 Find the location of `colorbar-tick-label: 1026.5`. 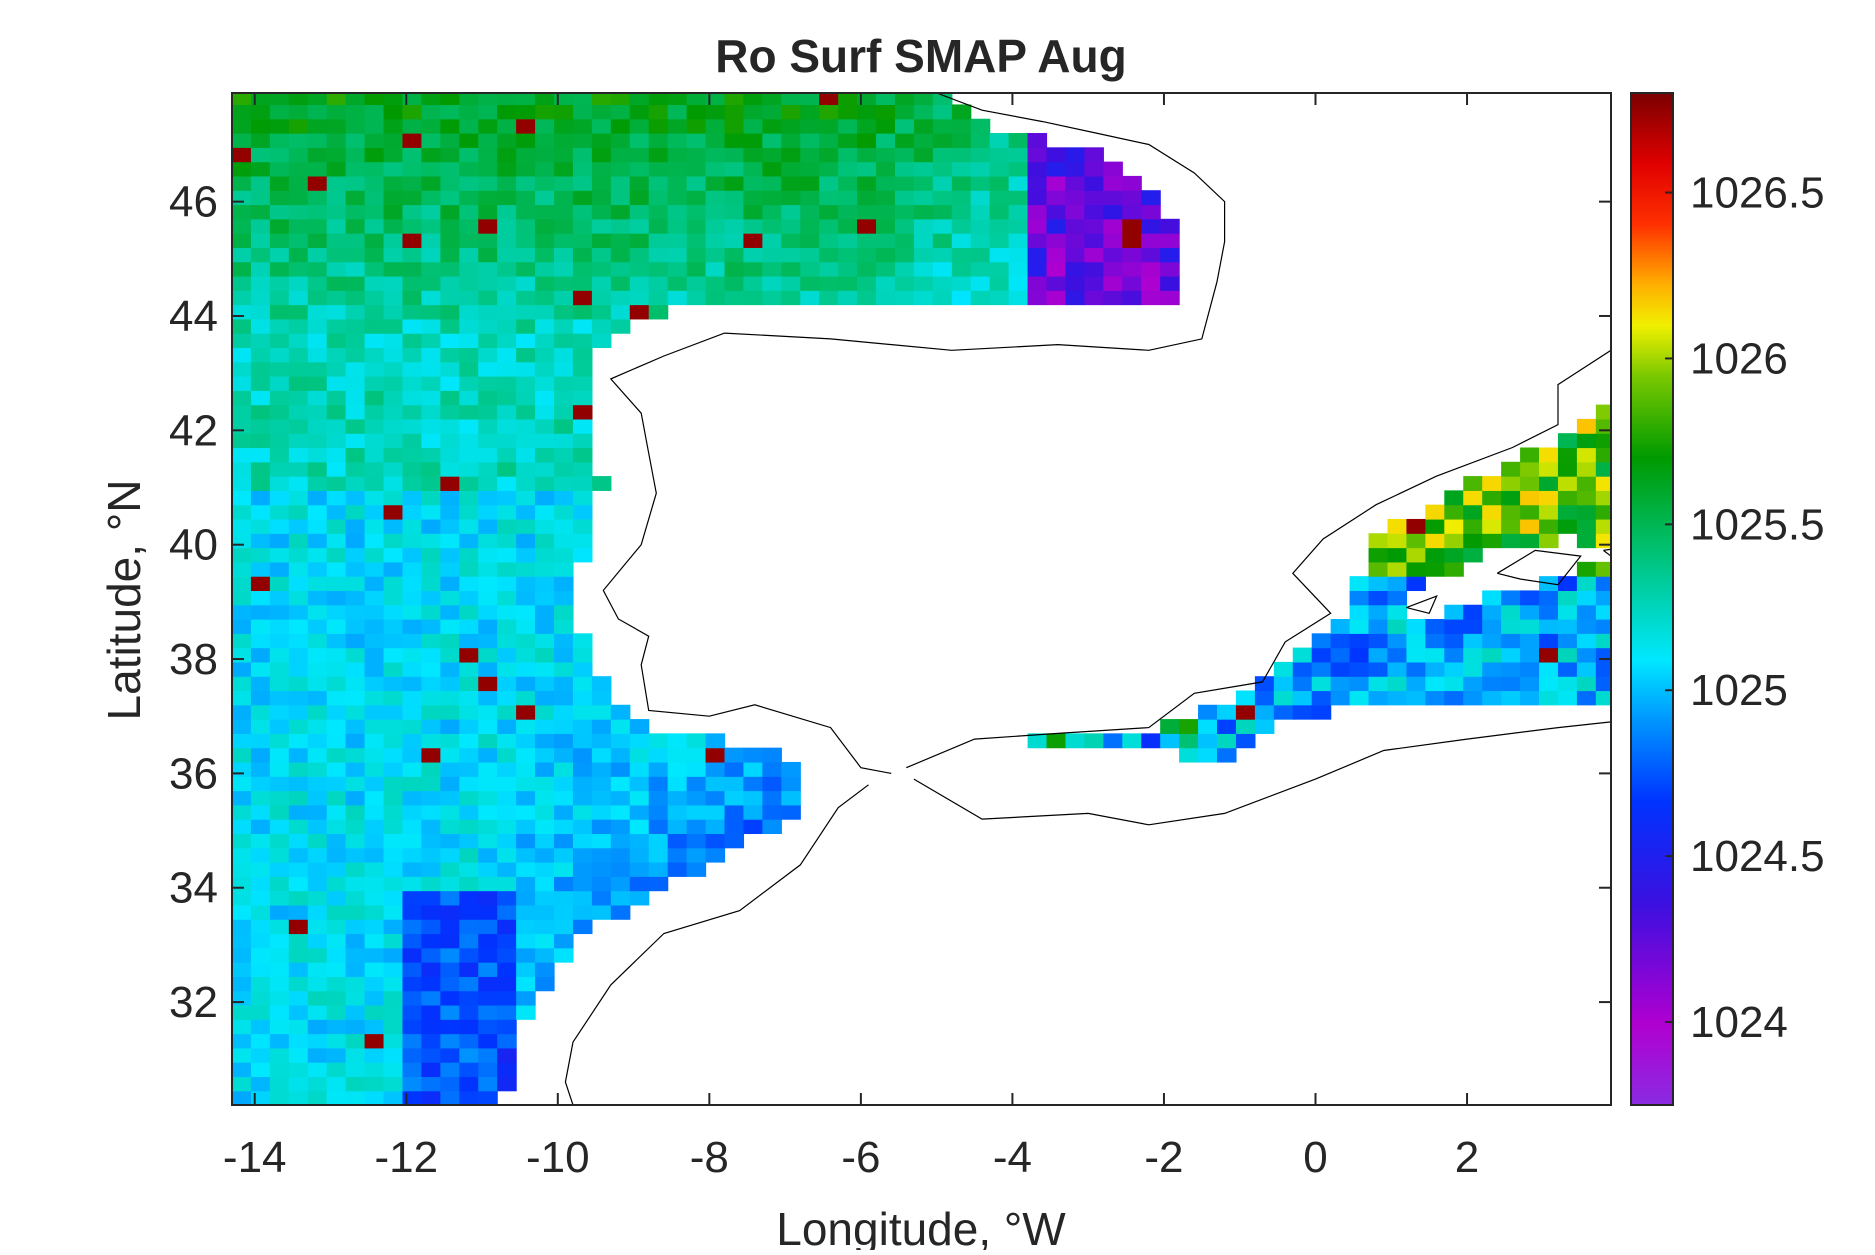

colorbar-tick-label: 1026.5 is located at coordinates (1757, 193).